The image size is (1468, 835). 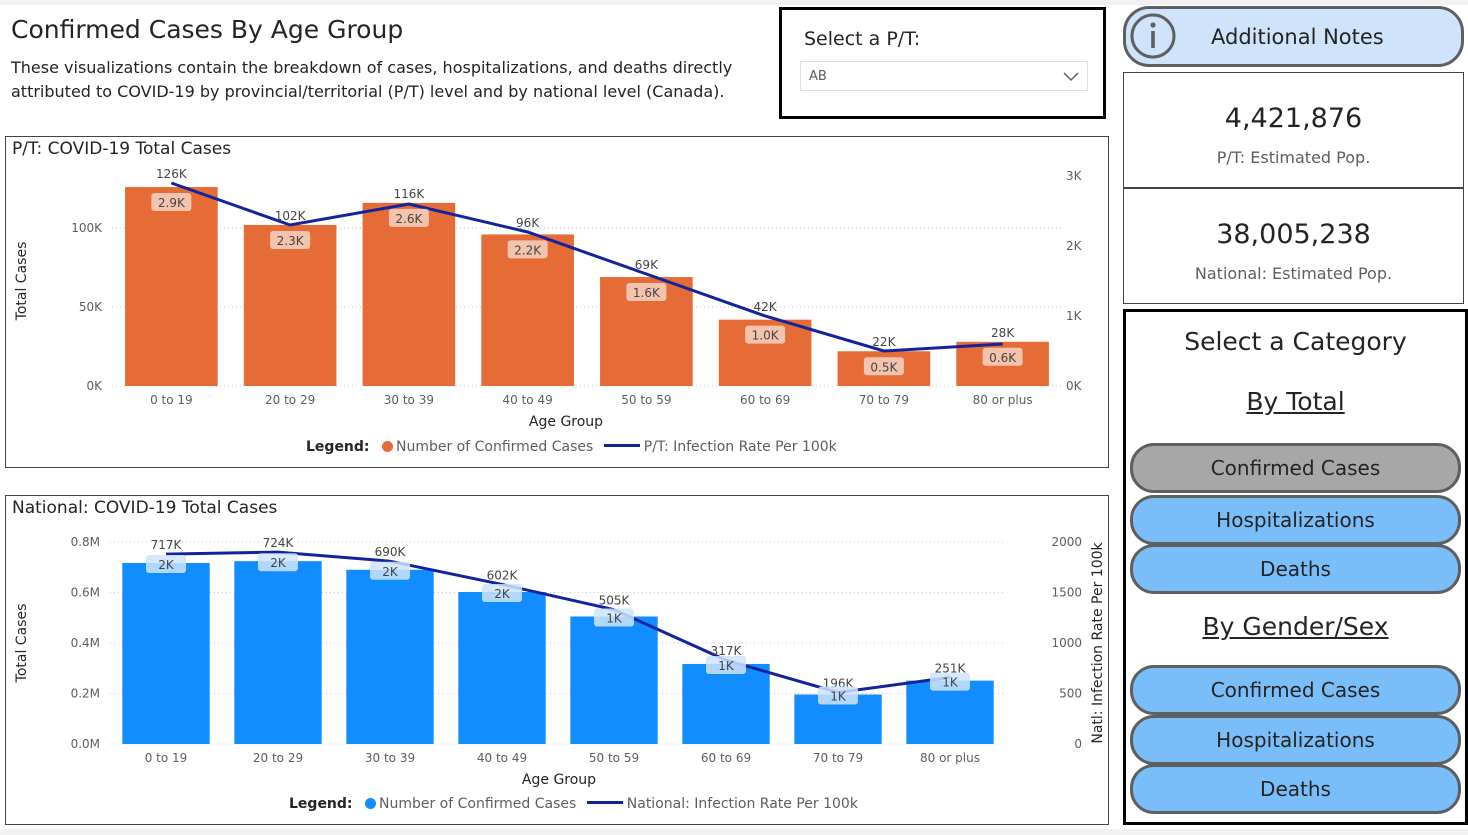 What do you see at coordinates (742, 804) in the screenshot?
I see `legend-line-label: National: Infection Rate Per 100k` at bounding box center [742, 804].